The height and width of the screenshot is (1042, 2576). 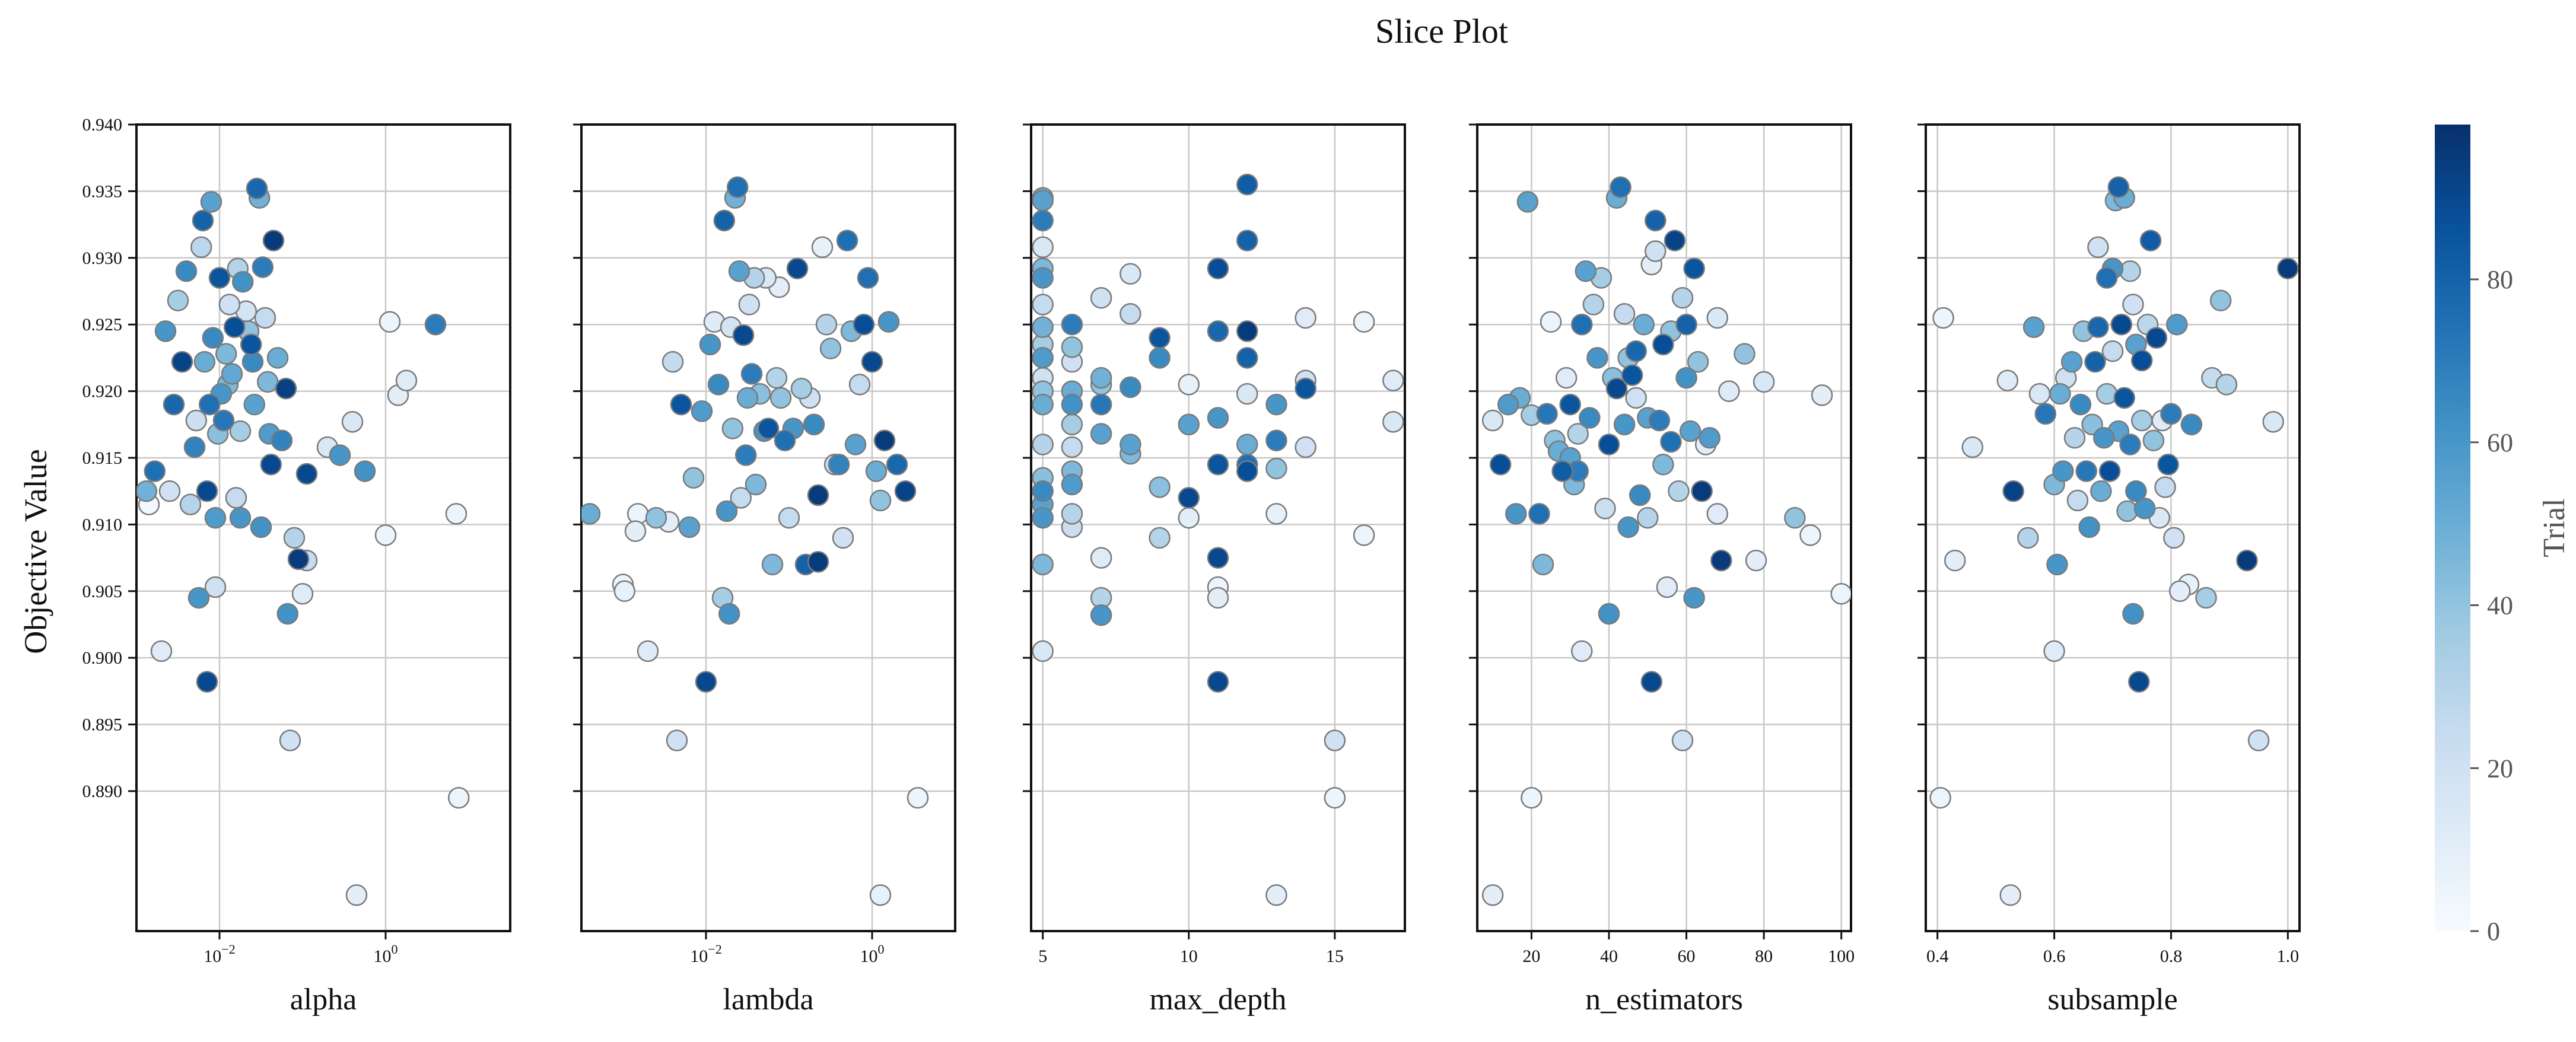 I want to click on x-axis-label: alpha, so click(x=323, y=999).